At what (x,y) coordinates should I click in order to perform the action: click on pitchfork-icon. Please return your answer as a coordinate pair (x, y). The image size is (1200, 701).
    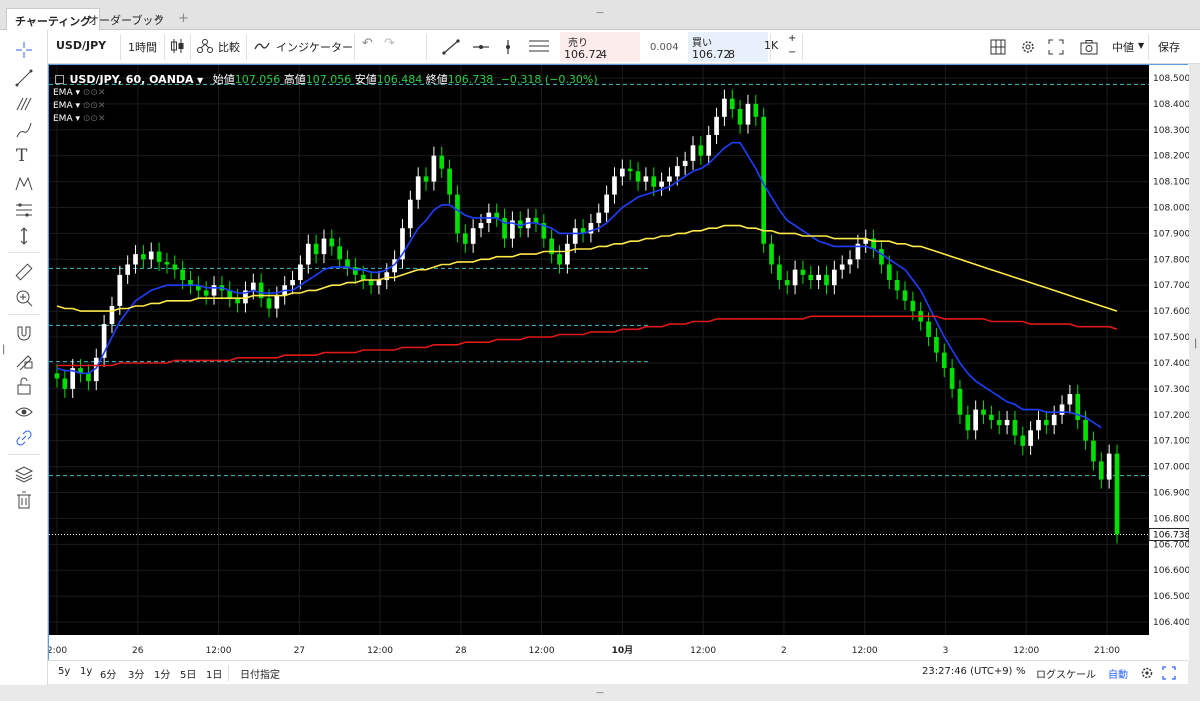
    Looking at the image, I should click on (24, 104).